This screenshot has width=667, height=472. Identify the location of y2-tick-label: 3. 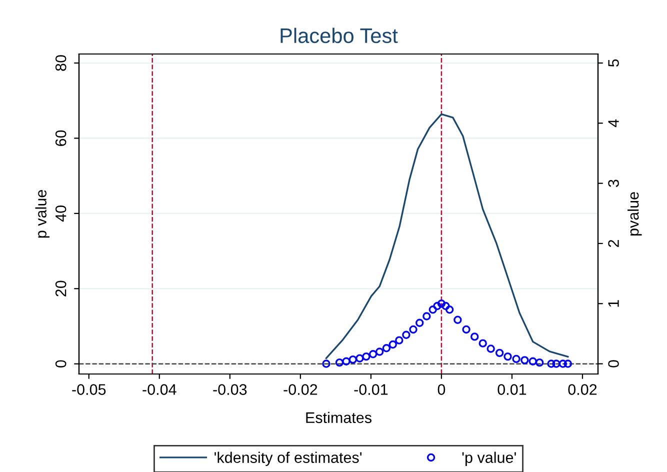
(613, 183).